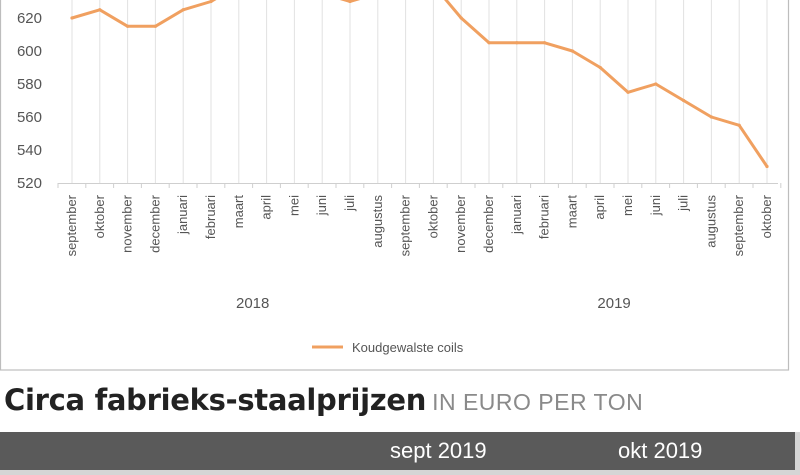  I want to click on year-label: 2018, so click(252, 303).